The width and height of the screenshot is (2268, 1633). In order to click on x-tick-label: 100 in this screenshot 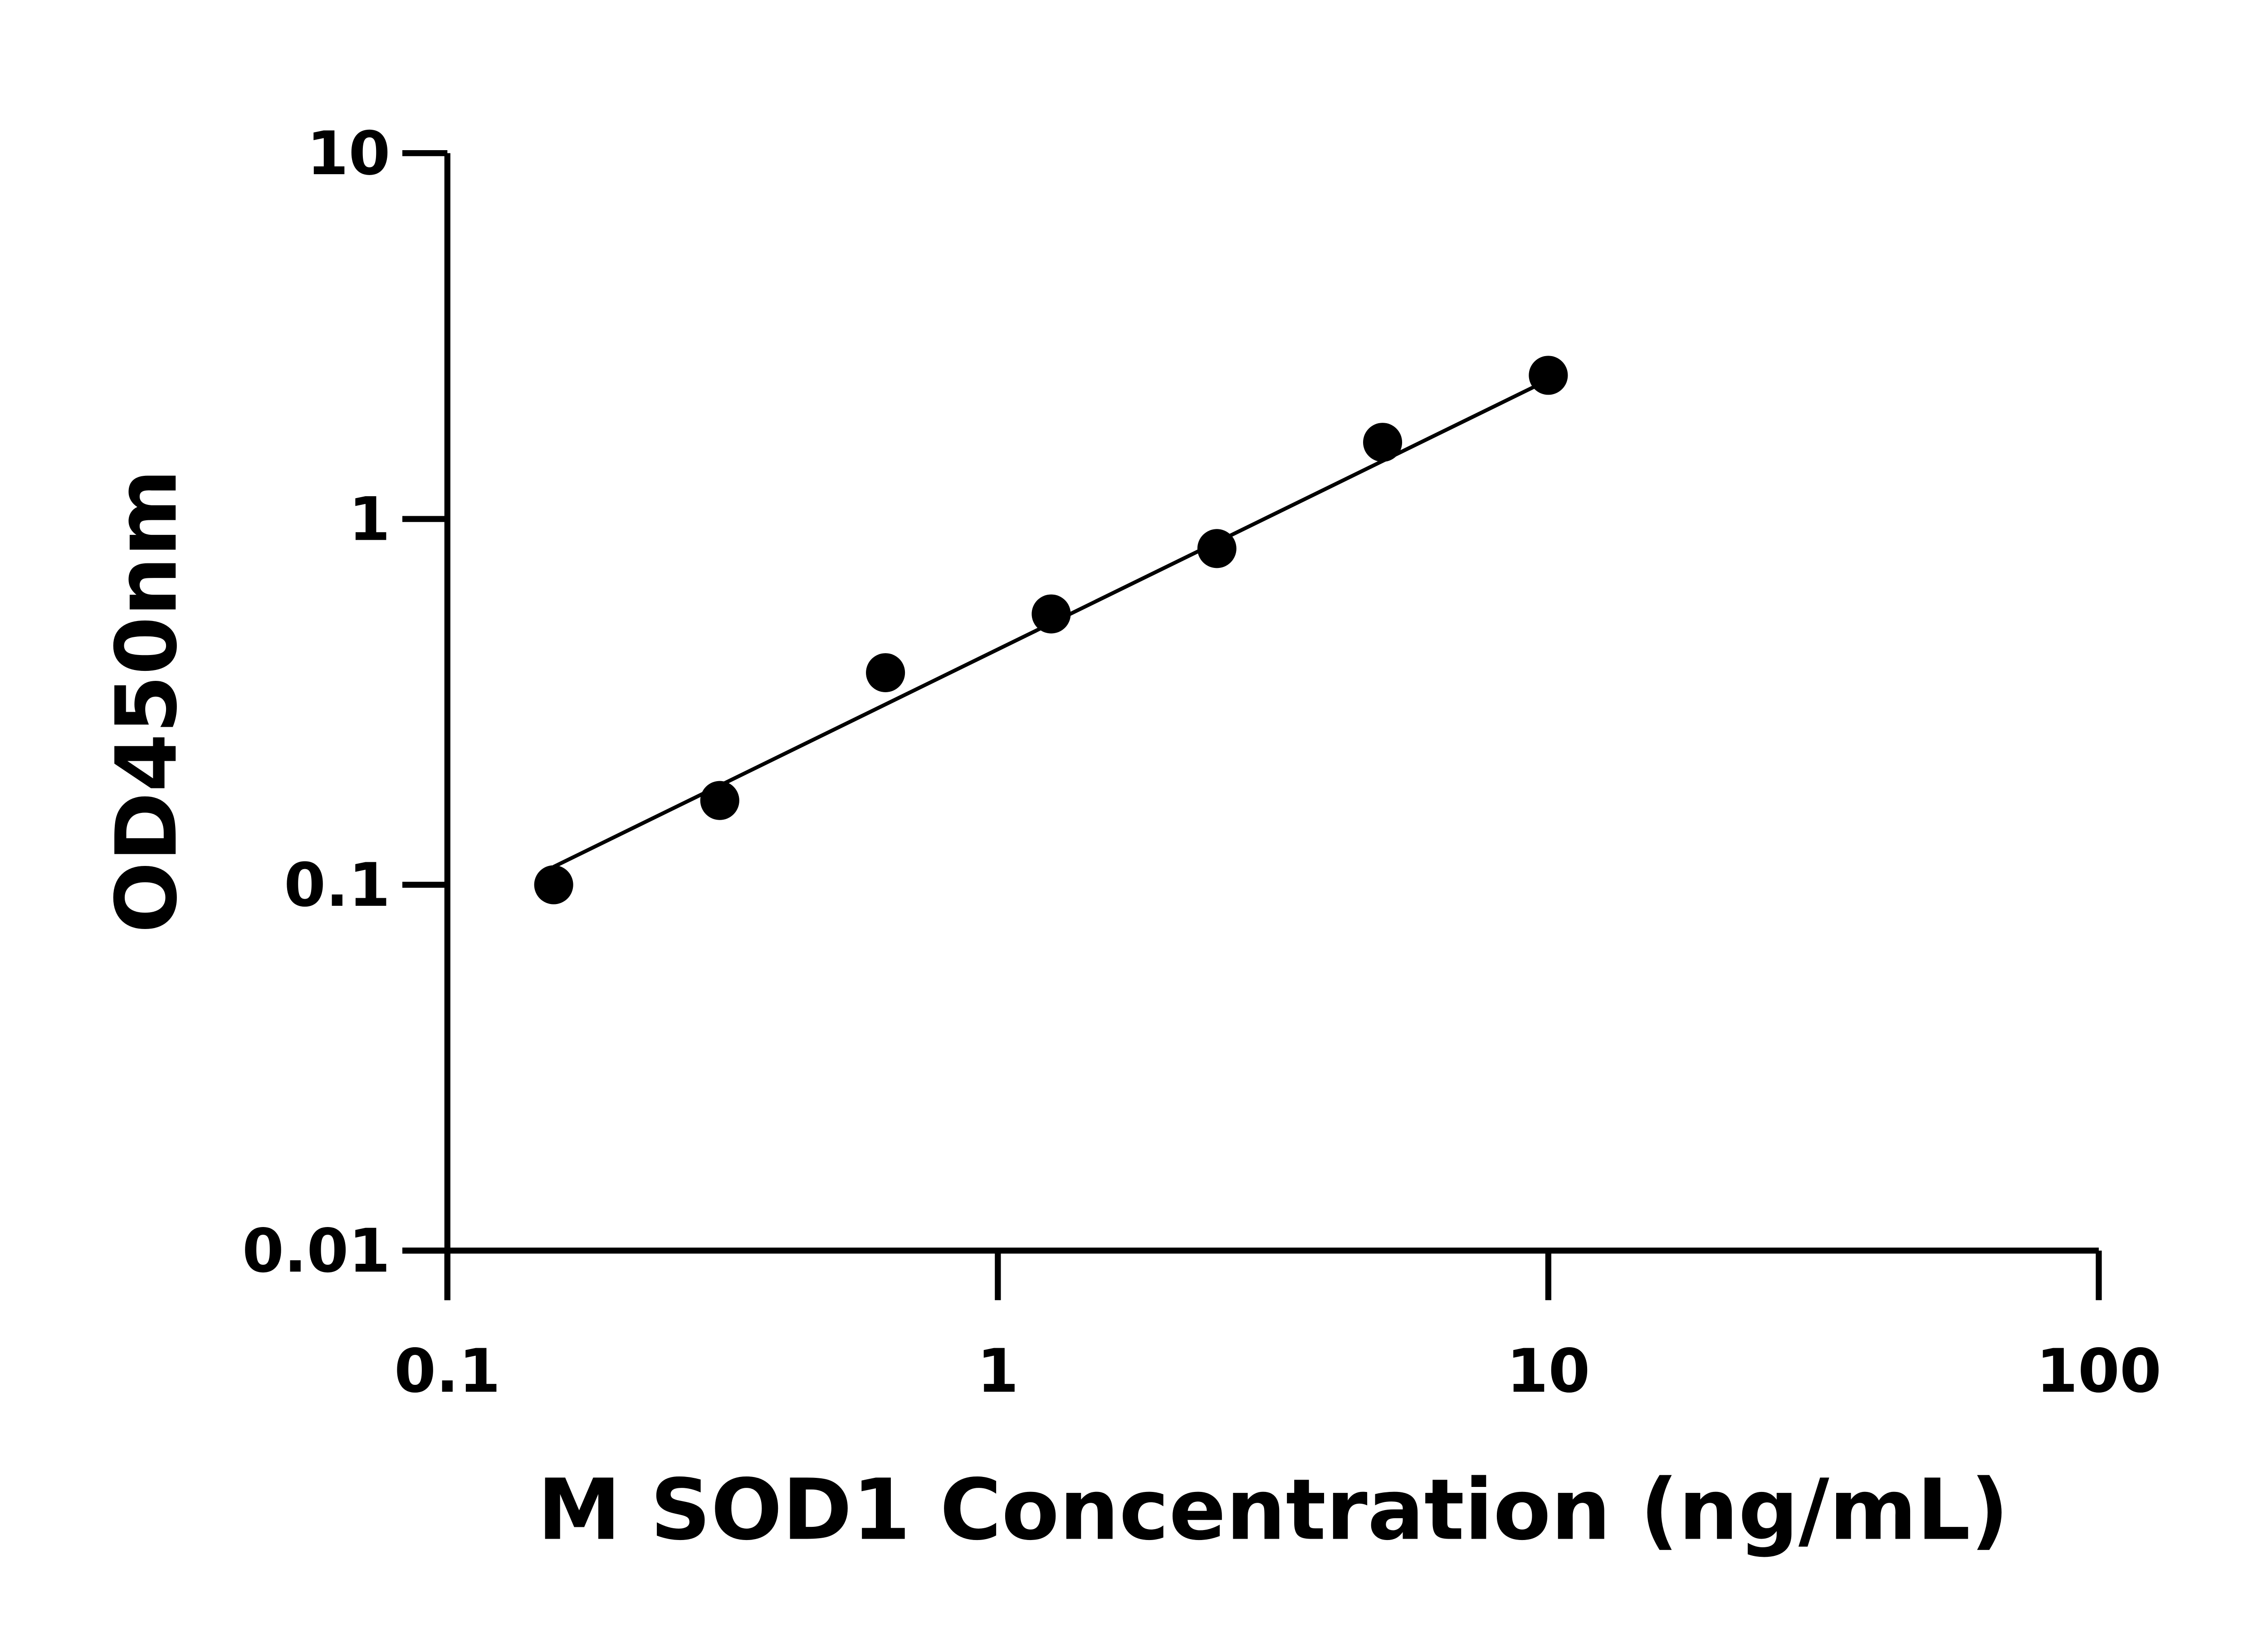, I will do `click(2099, 1371)`.